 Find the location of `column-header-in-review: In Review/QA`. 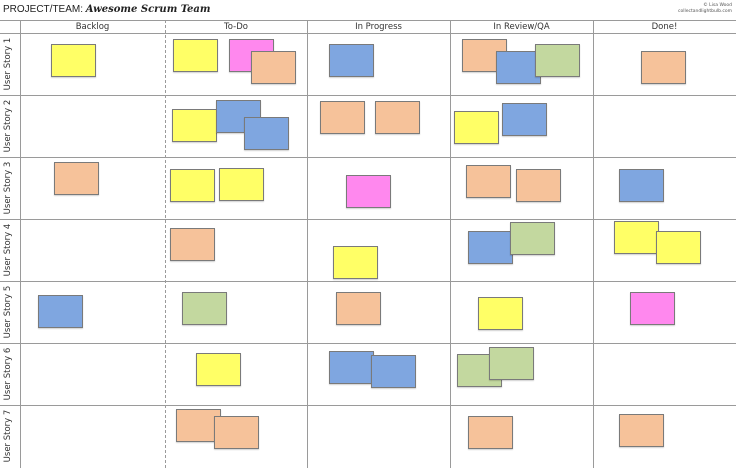

column-header-in-review: In Review/QA is located at coordinates (521, 27).